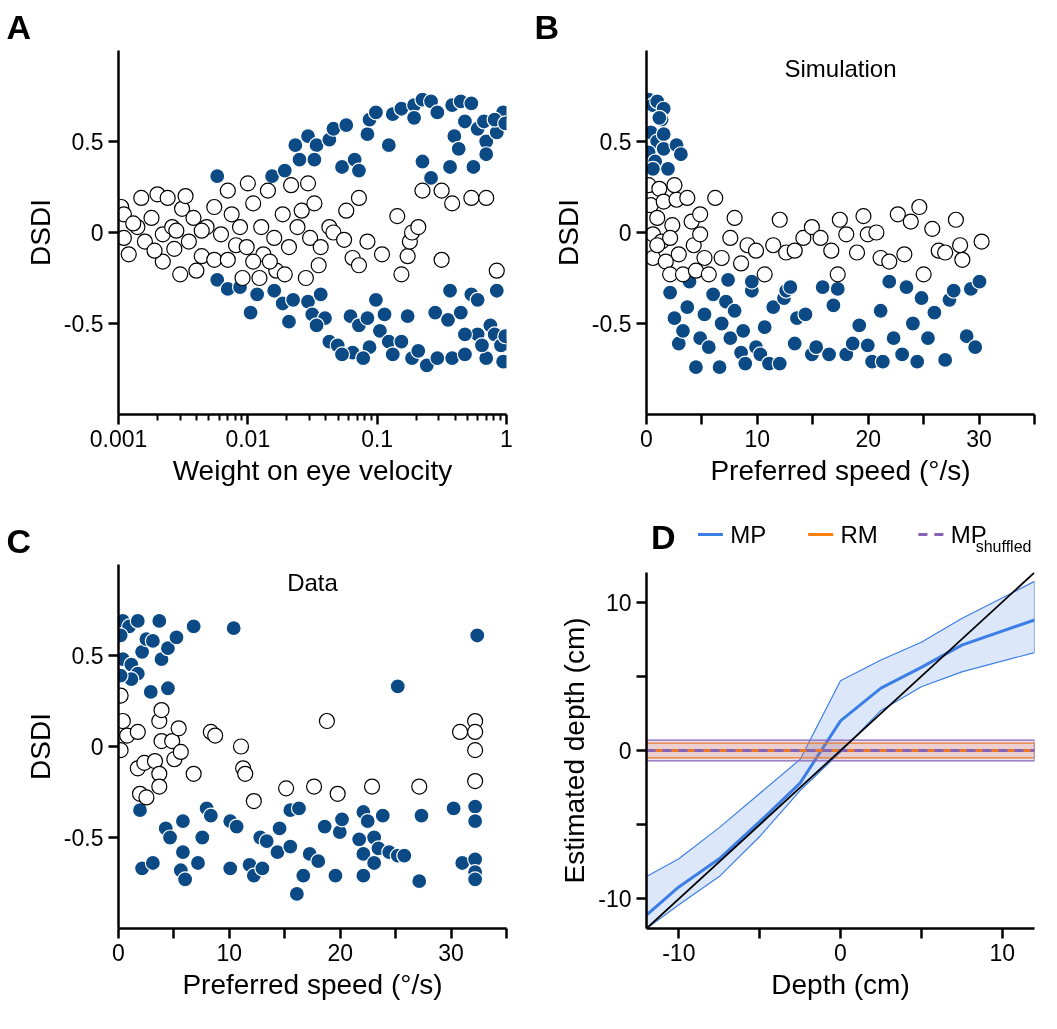  Describe the element at coordinates (312, 470) in the screenshot. I see `x-axis-title: Weight on eye velocity` at that location.